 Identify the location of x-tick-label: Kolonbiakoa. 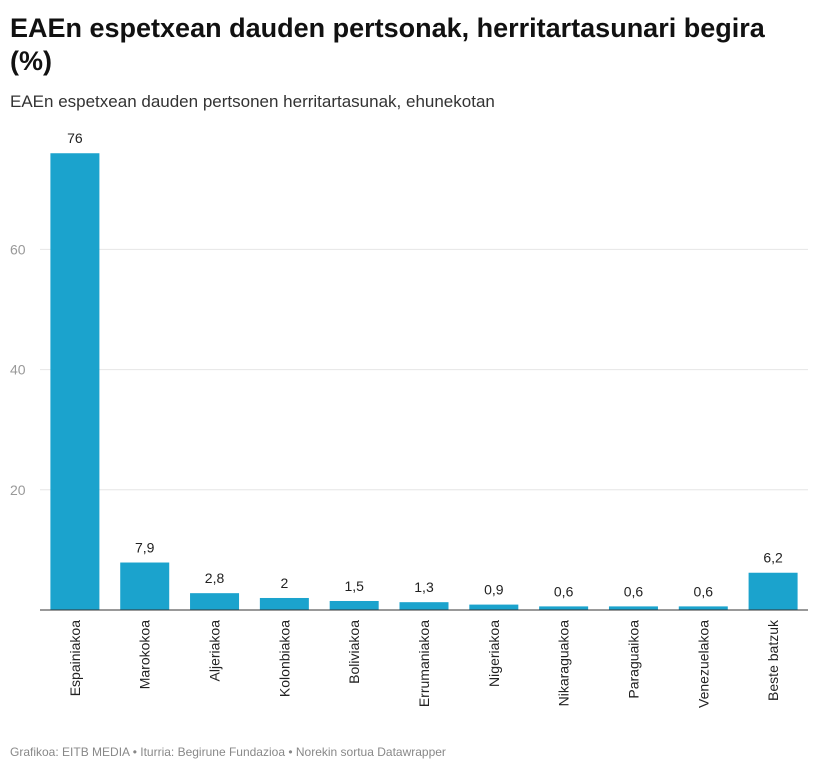
(284, 658).